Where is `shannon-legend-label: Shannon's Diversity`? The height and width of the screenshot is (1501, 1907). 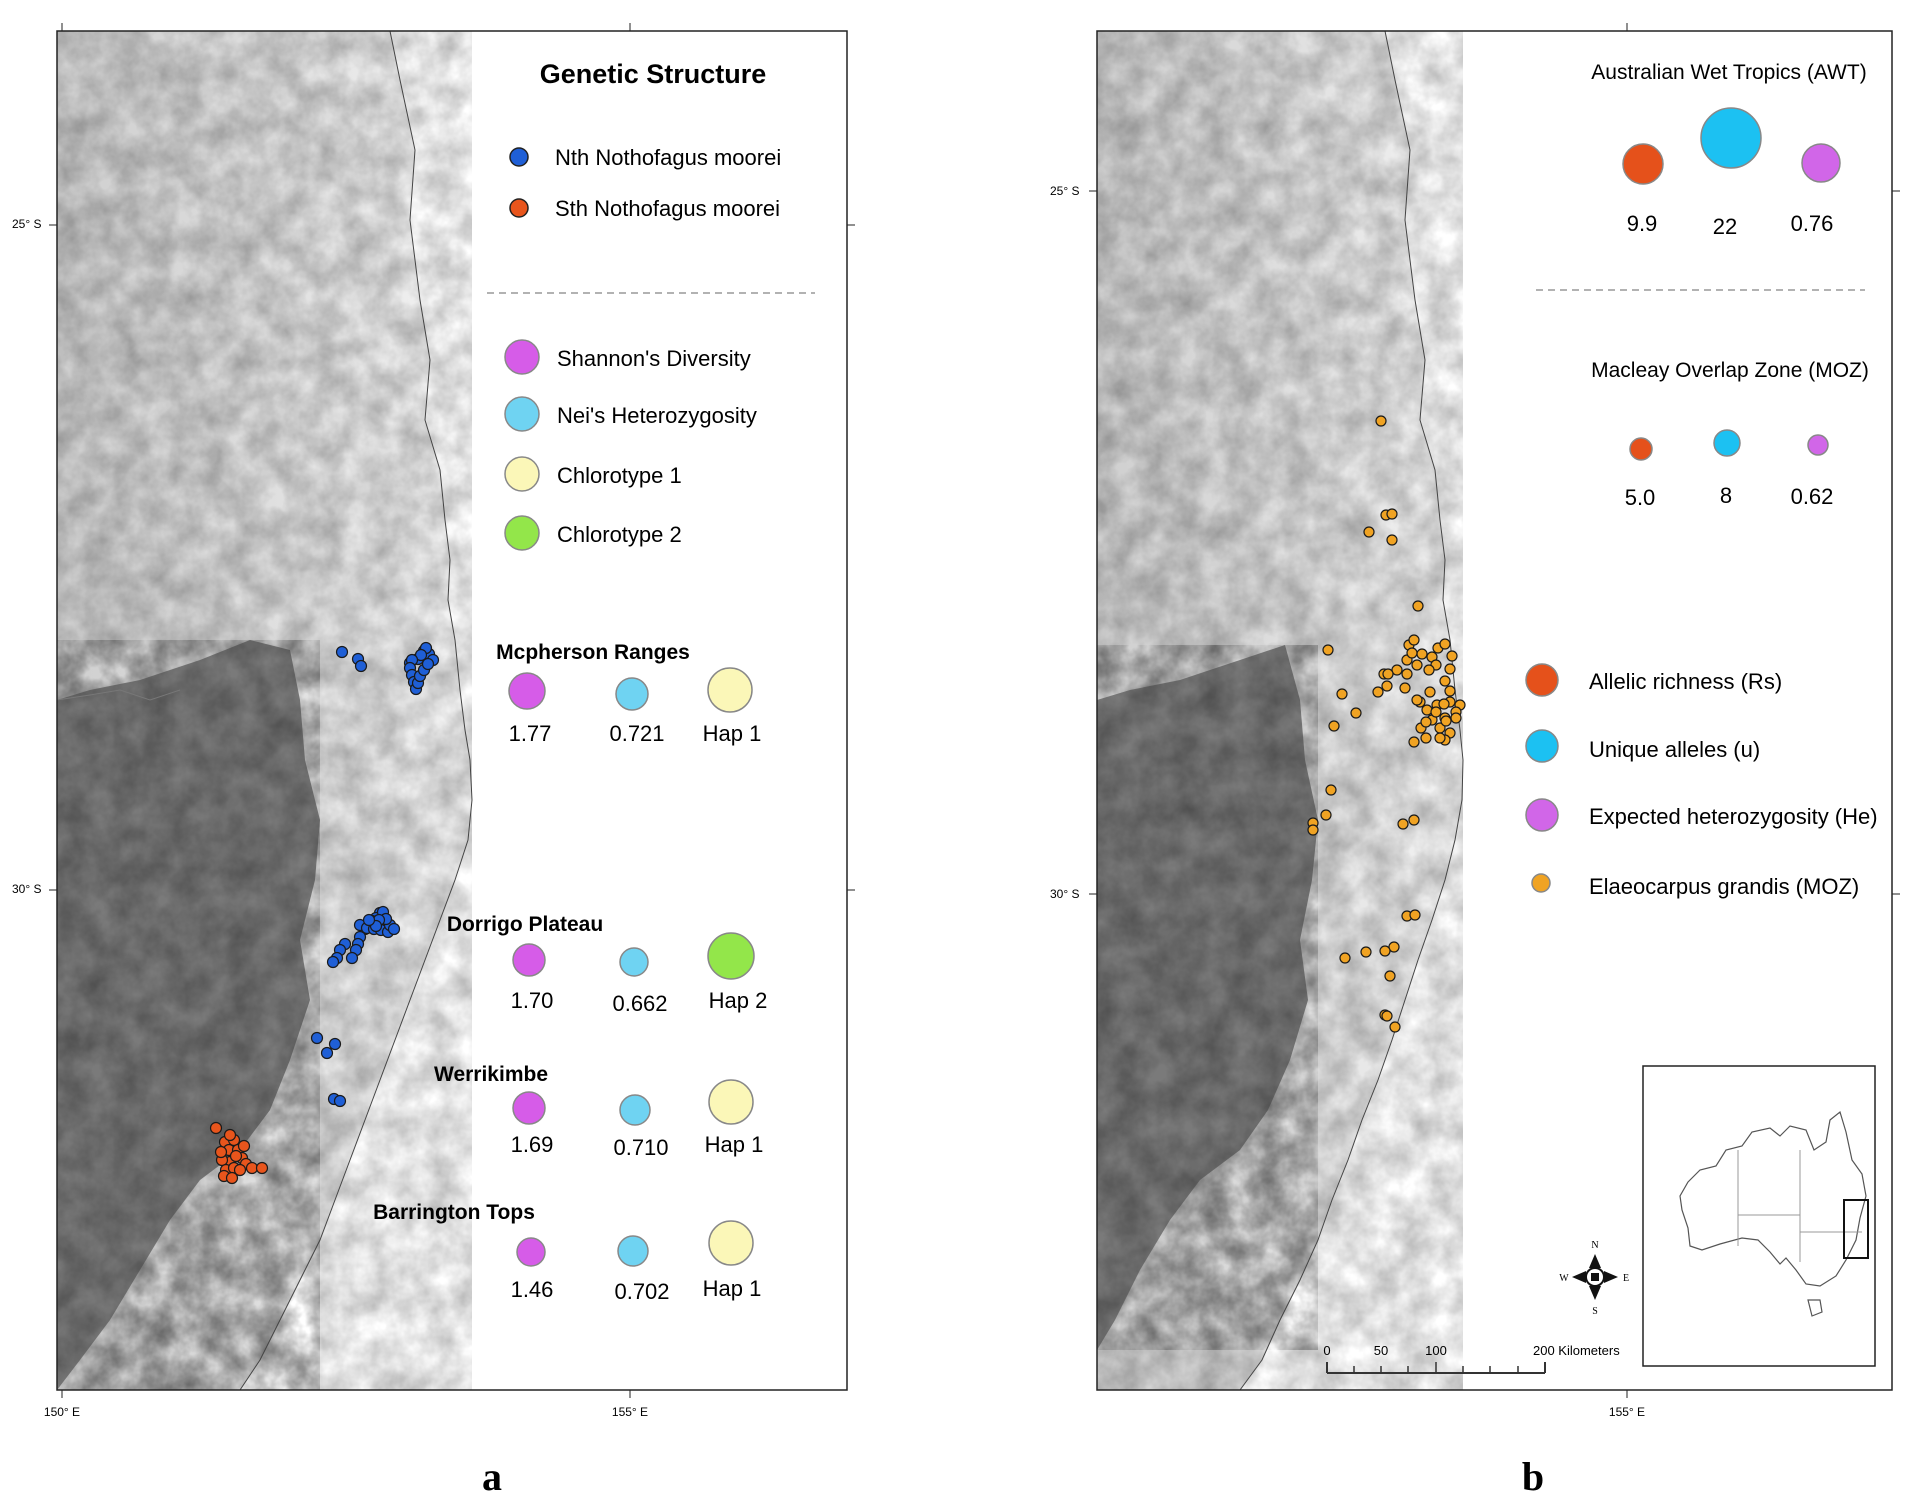 shannon-legend-label: Shannon's Diversity is located at coordinates (654, 358).